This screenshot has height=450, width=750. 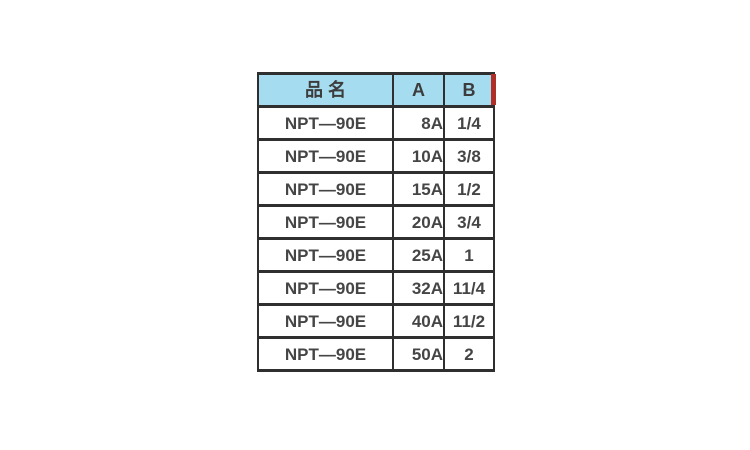 I want to click on table-header-row: 品 名 A B, so click(x=376, y=90).